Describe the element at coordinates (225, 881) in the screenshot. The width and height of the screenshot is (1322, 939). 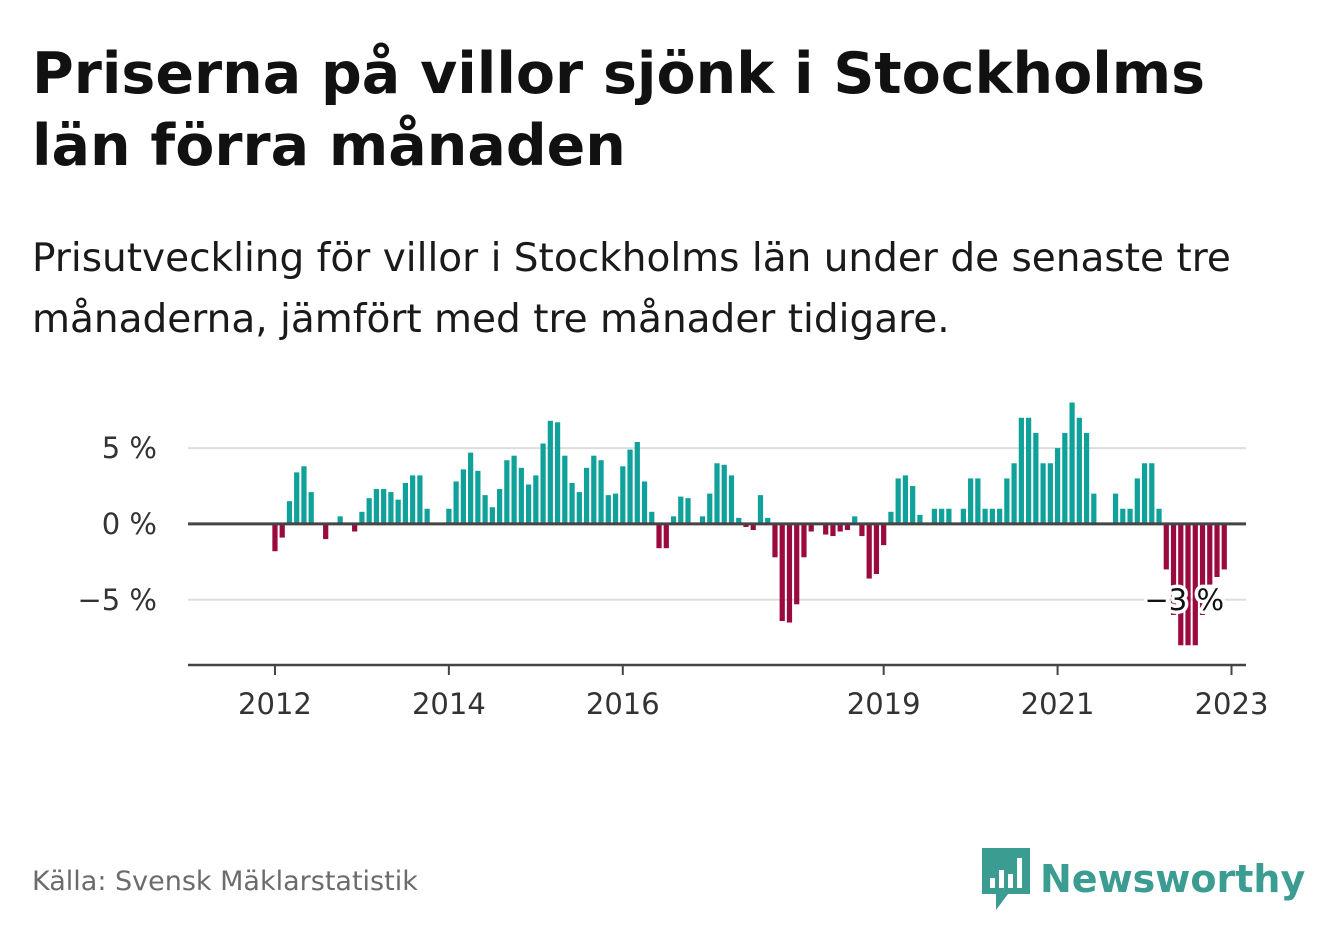
I see `source-note: Källa: Svensk Mäklarstatistik` at that location.